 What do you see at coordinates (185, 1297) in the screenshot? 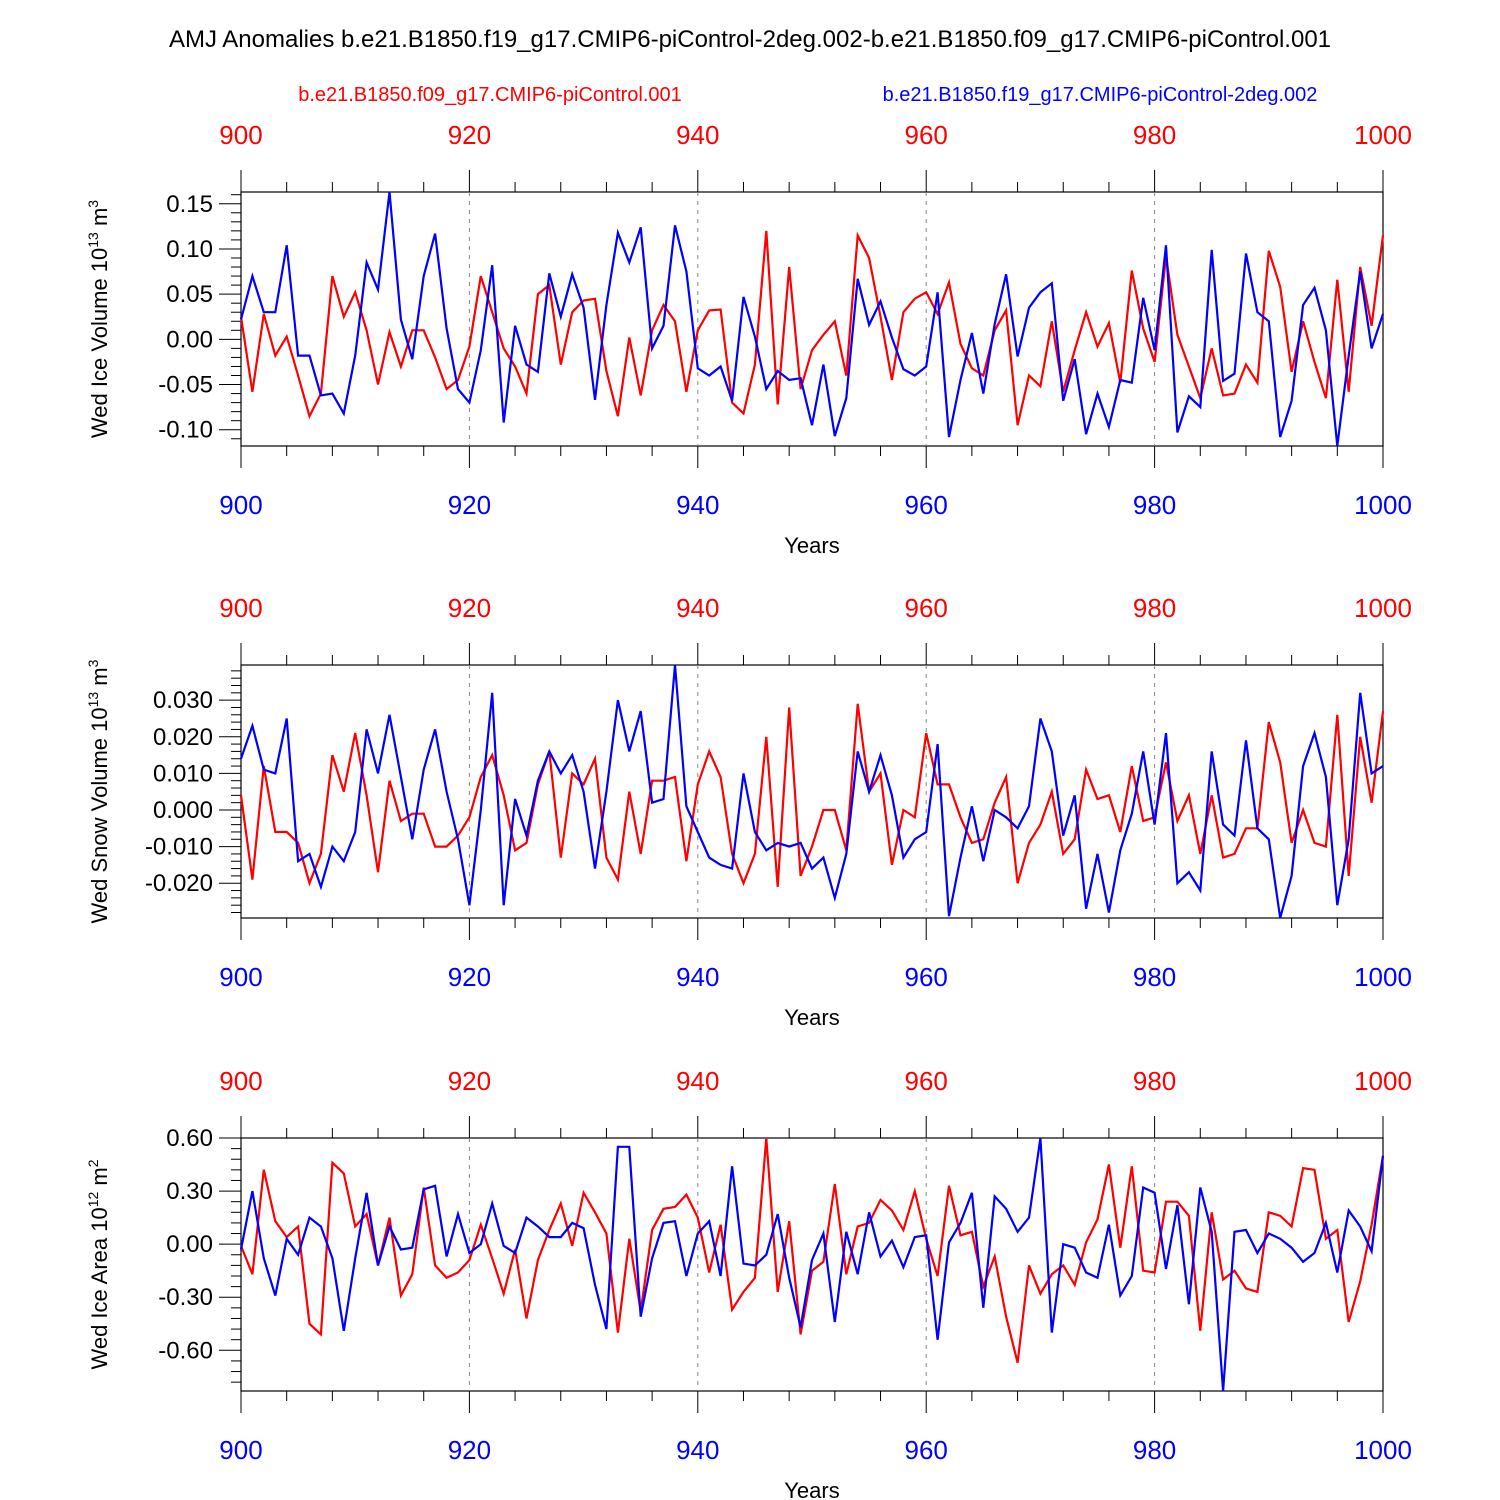
I see `y-tick-label: -0.30` at bounding box center [185, 1297].